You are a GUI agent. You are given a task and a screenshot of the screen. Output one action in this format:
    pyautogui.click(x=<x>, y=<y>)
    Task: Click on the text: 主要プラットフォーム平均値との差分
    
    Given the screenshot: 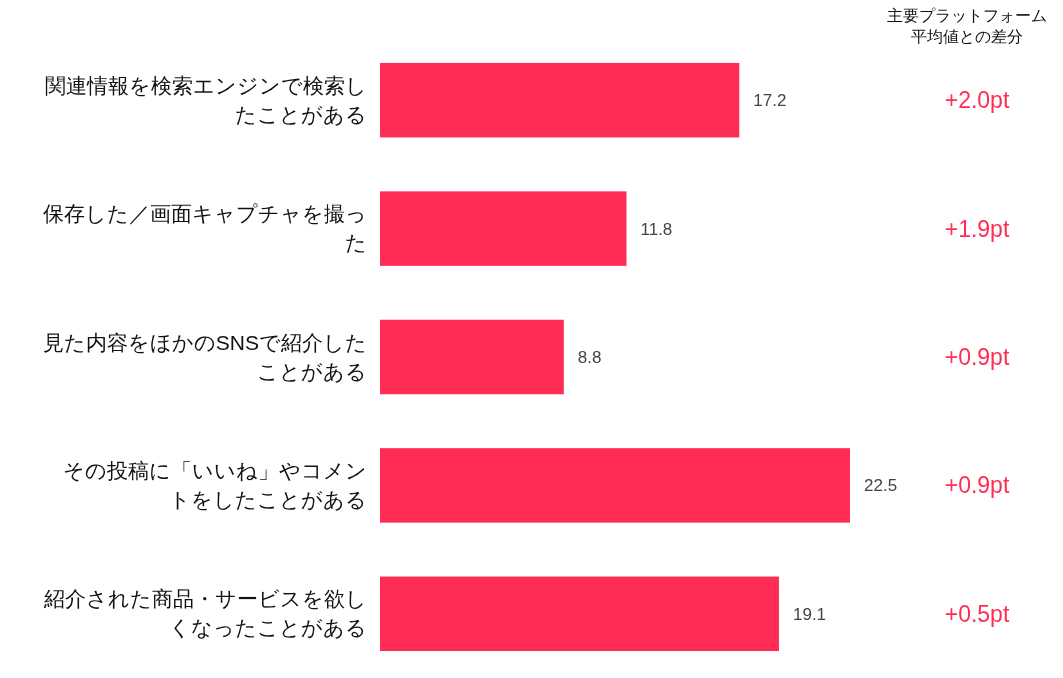 What is the action you would take?
    pyautogui.click(x=967, y=25)
    